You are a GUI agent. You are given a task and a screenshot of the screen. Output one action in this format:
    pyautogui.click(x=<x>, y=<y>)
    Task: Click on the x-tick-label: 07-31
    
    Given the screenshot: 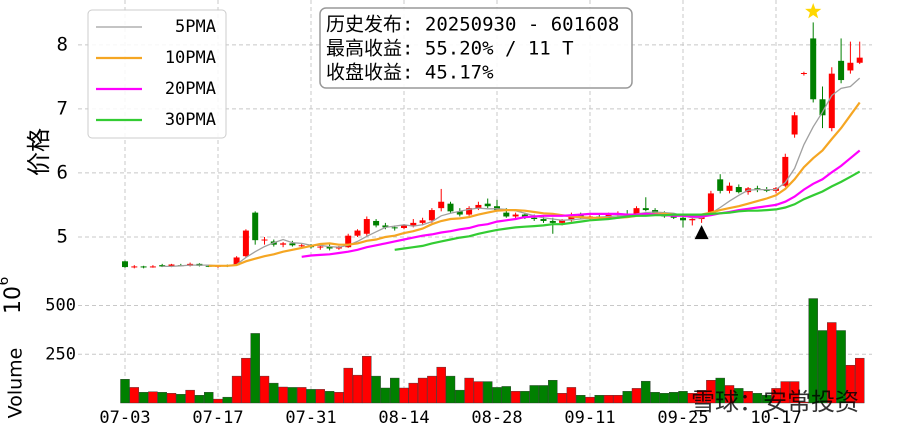 What is the action you would take?
    pyautogui.click(x=310, y=418)
    